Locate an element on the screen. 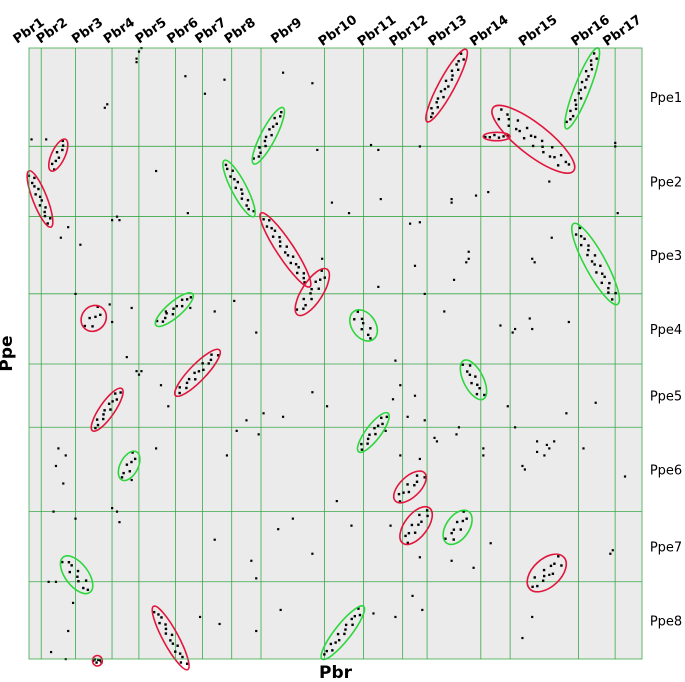 The height and width of the screenshot is (682, 685). x-group-label: Pbr5 is located at coordinates (151, 31).